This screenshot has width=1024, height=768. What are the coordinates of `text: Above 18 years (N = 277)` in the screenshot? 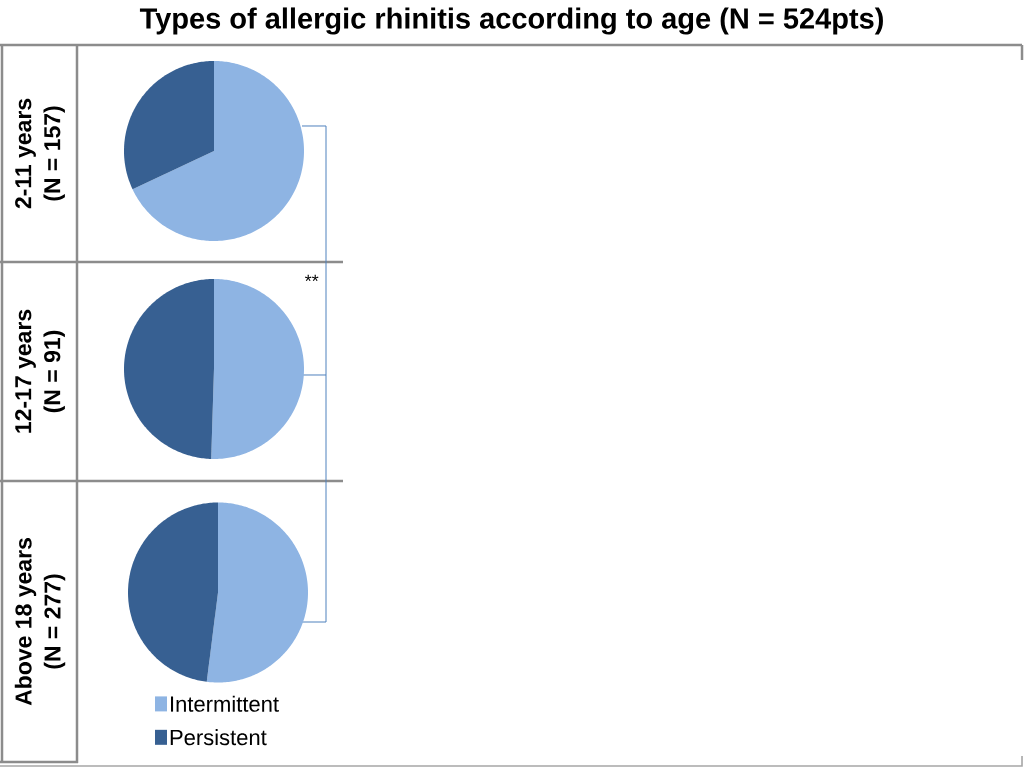 It's located at (40, 622).